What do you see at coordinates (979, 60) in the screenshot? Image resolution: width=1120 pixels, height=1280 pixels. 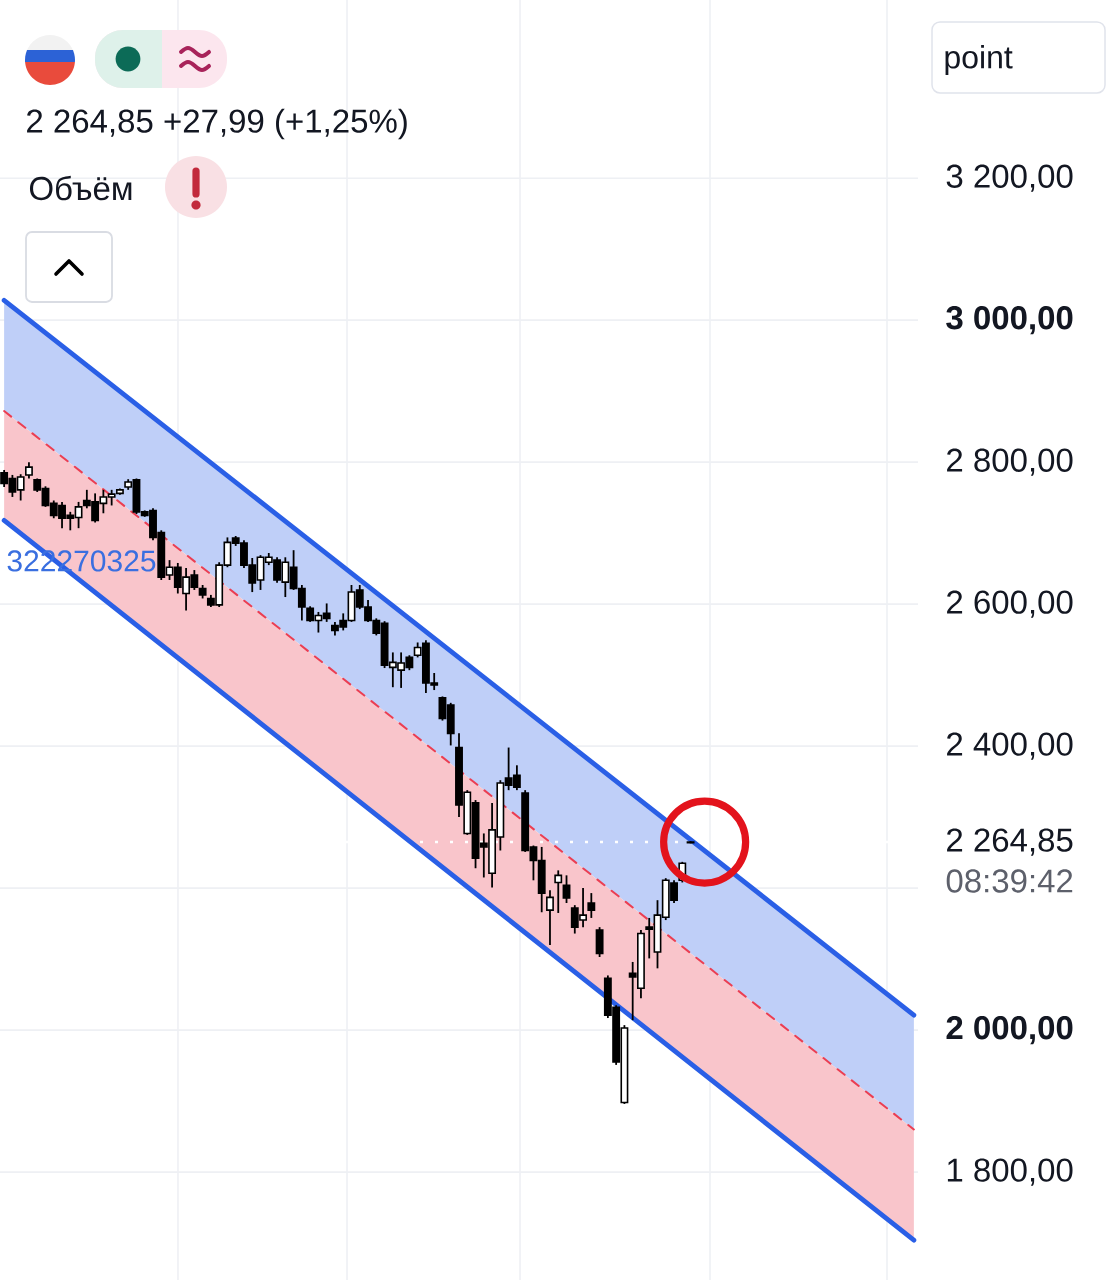 I see `text: point` at bounding box center [979, 60].